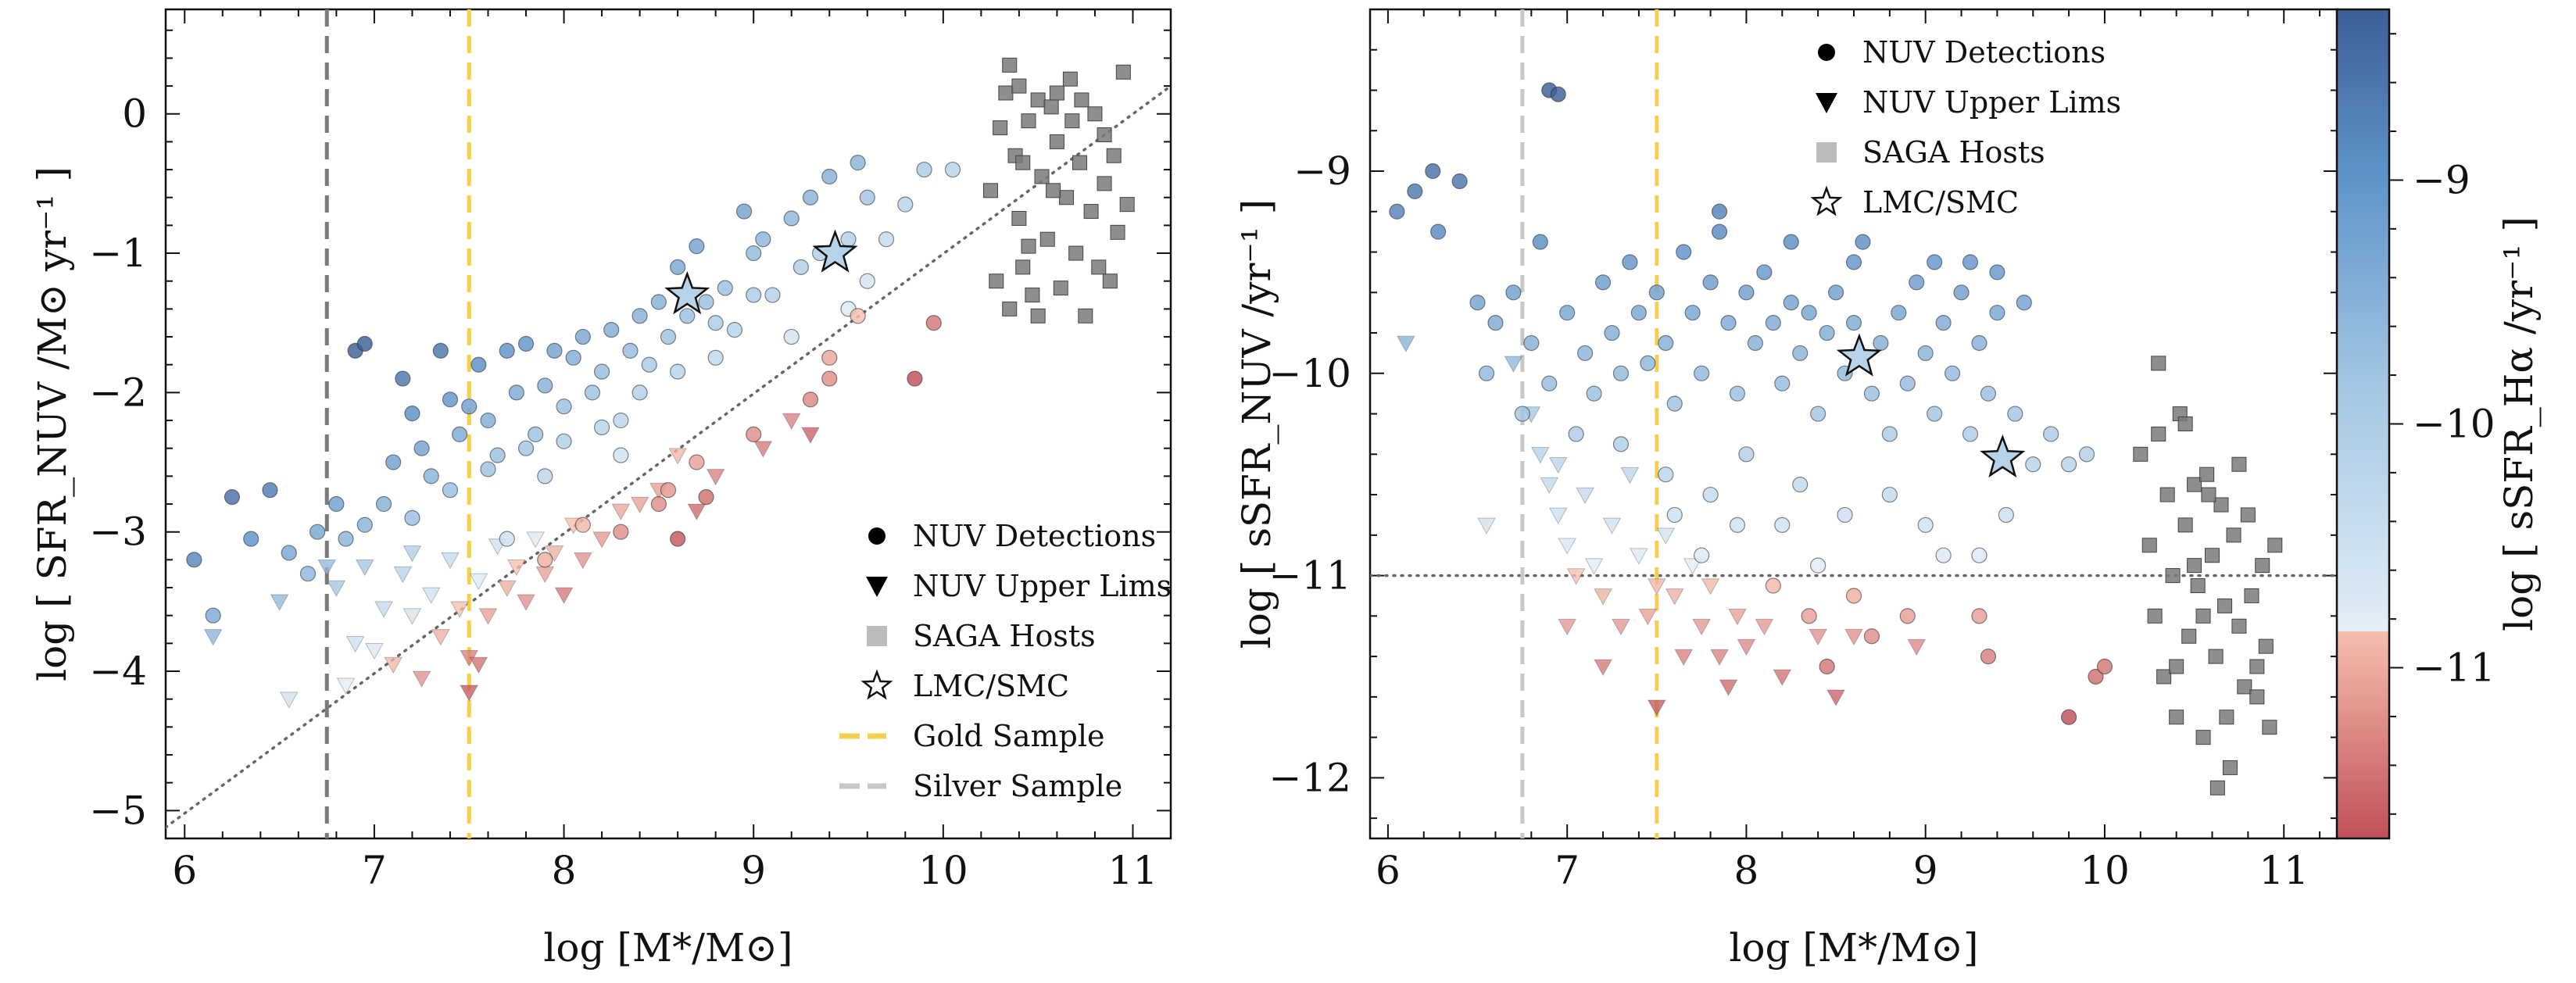  What do you see at coordinates (876, 685) in the screenshot?
I see `left-legend-star-marker` at bounding box center [876, 685].